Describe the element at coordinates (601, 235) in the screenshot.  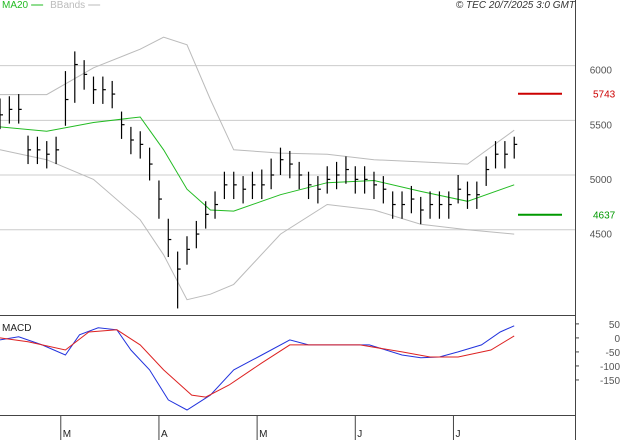
I see `y-tick-label: 4500` at that location.